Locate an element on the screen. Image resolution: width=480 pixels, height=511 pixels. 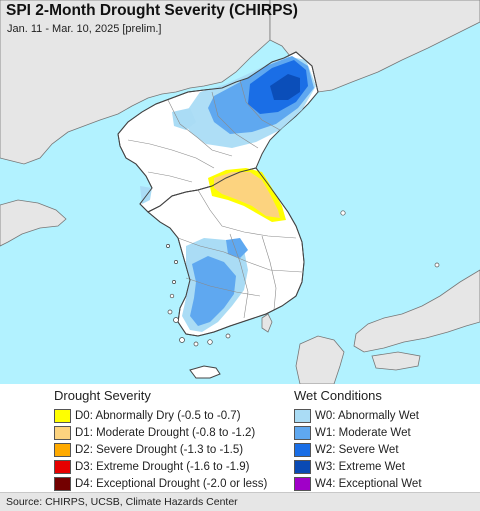
legend-item-d0: D0: Abnormally Dry (-0.5 to -0.7) is located at coordinates (160, 415).